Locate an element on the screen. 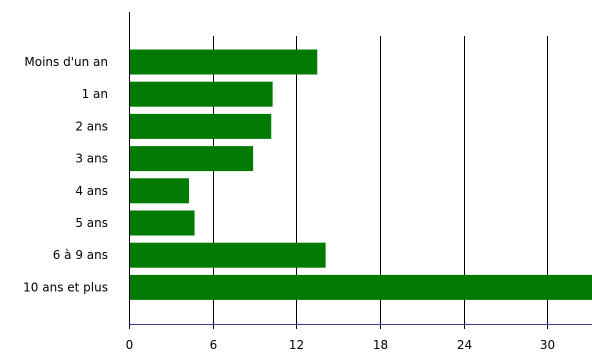 The width and height of the screenshot is (592, 353). category-label: 2 ans is located at coordinates (91, 126).